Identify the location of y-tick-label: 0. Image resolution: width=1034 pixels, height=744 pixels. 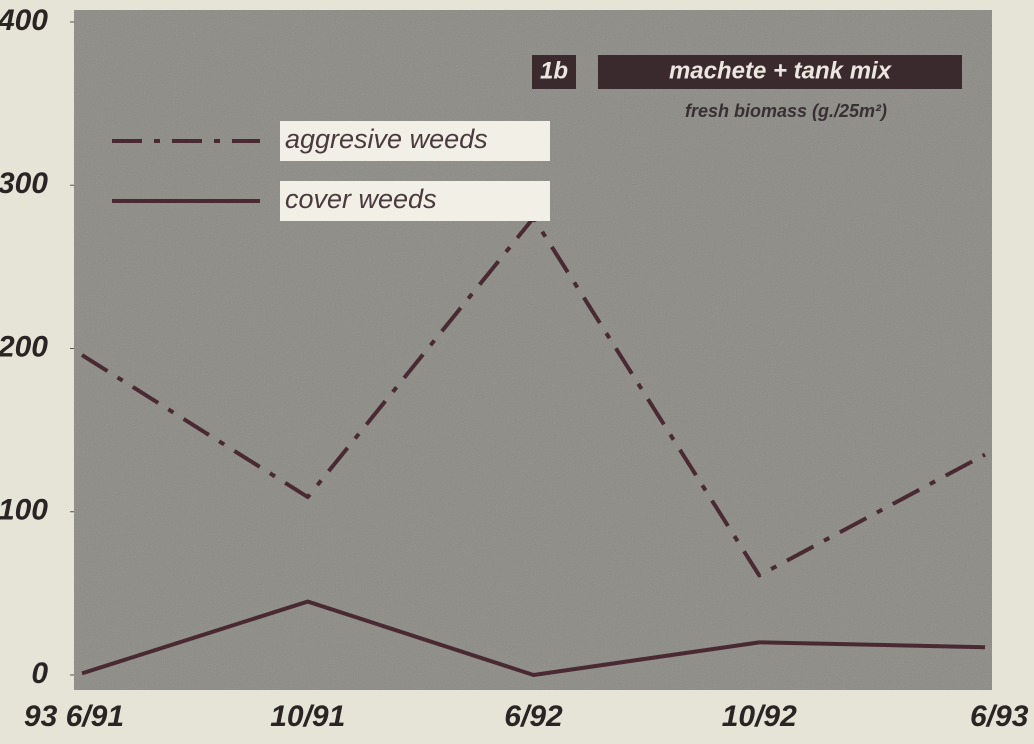
(39, 673).